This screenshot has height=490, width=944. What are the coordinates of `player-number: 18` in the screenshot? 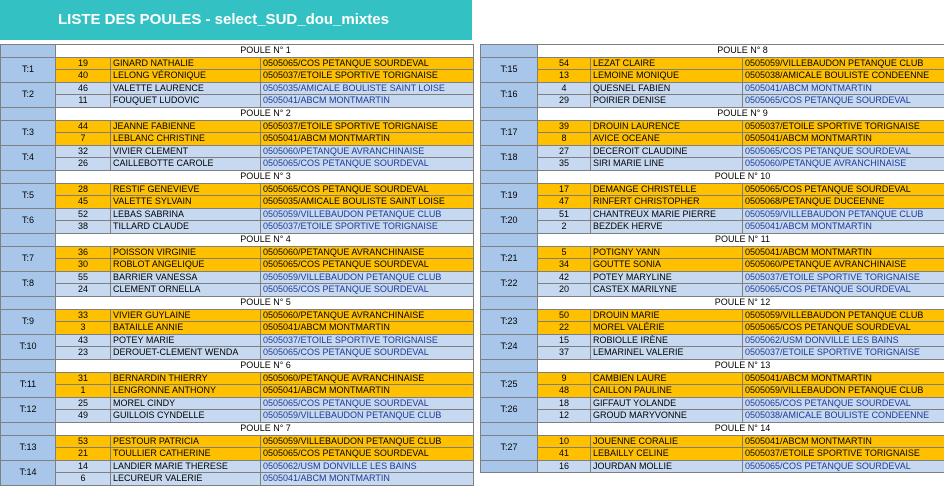 It's located at (564, 403).